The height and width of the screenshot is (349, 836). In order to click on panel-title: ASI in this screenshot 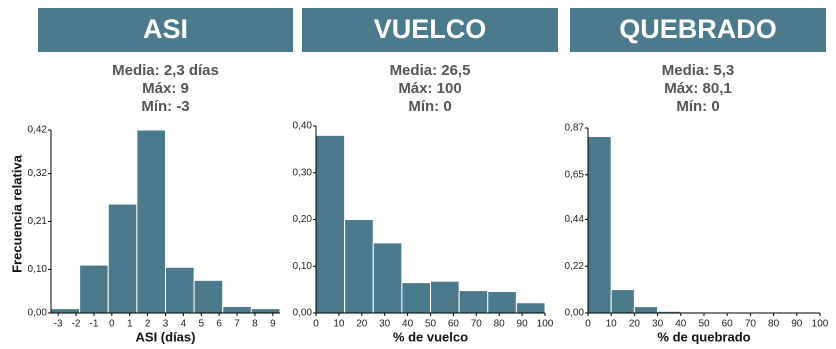, I will do `click(165, 29)`.